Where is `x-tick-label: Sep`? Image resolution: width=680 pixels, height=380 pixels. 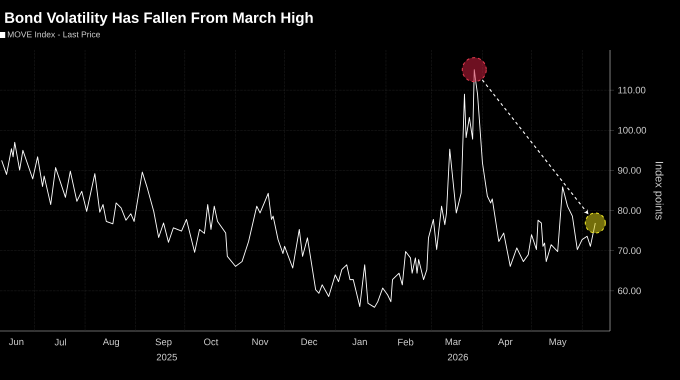 x-tick-label: Sep is located at coordinates (164, 343).